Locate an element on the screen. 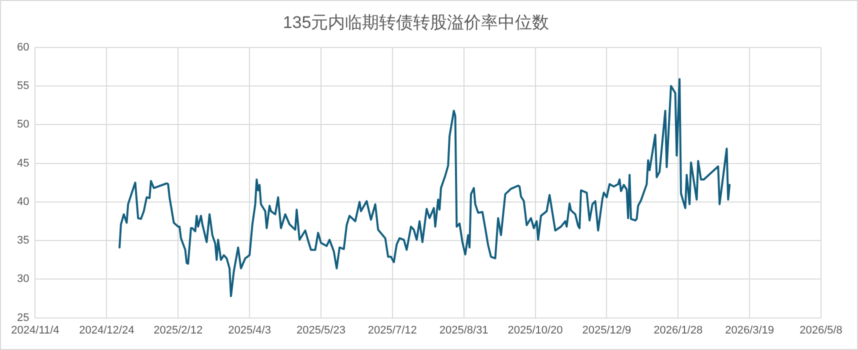 The height and width of the screenshot is (350, 858). y-tick-label: 50 is located at coordinates (23, 124).